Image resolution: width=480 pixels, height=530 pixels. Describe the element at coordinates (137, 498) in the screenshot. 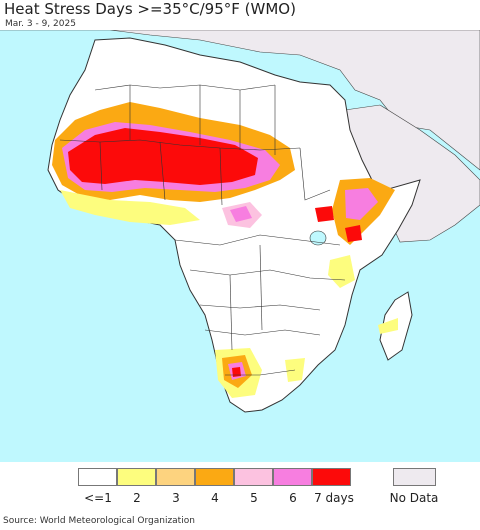

I see `legend-label-2: 2` at that location.